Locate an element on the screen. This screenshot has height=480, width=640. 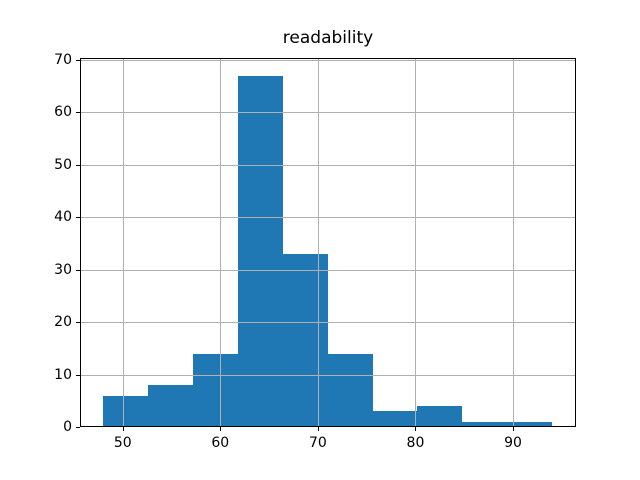
x-tick-label: 50 is located at coordinates (122, 443).